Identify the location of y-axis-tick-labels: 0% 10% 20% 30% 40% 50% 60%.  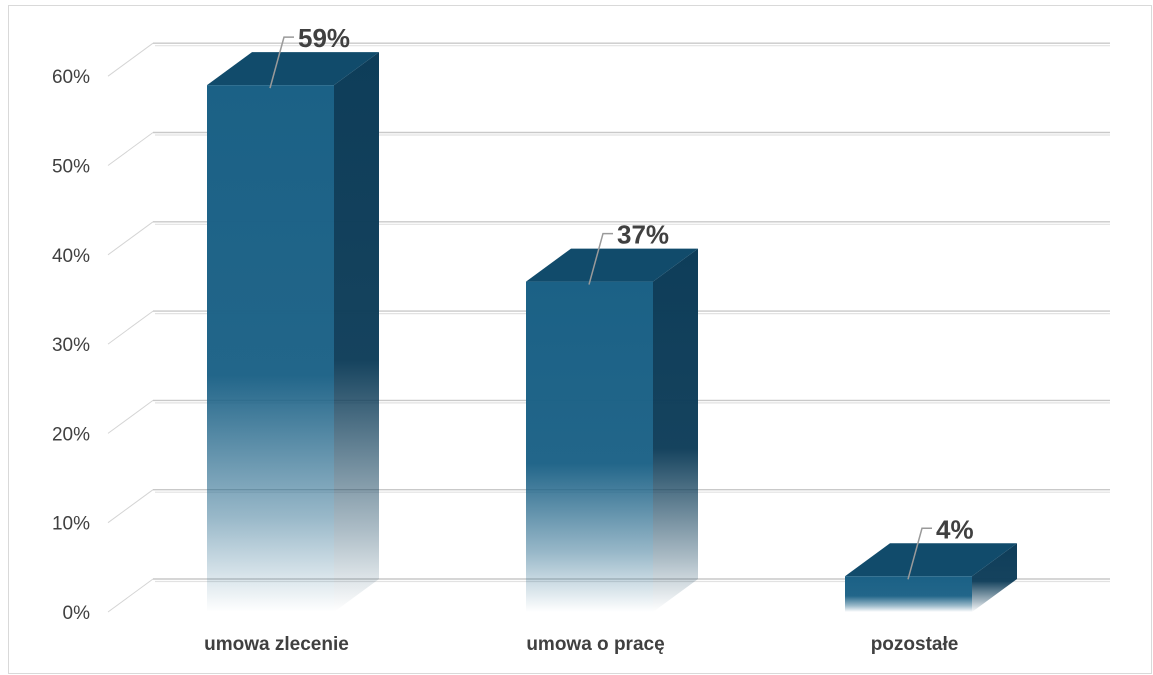
(71, 345).